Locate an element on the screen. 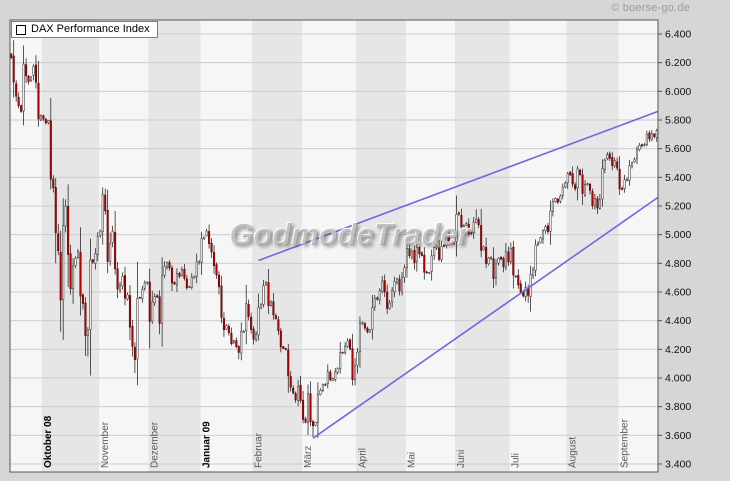  y-axis-label: 6.200 is located at coordinates (678, 63).